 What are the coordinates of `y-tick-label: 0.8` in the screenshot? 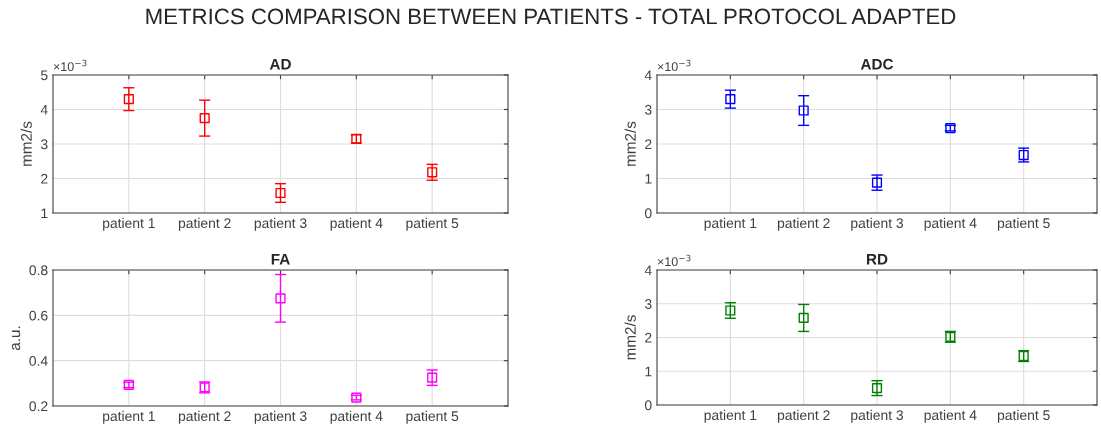 It's located at (38, 270).